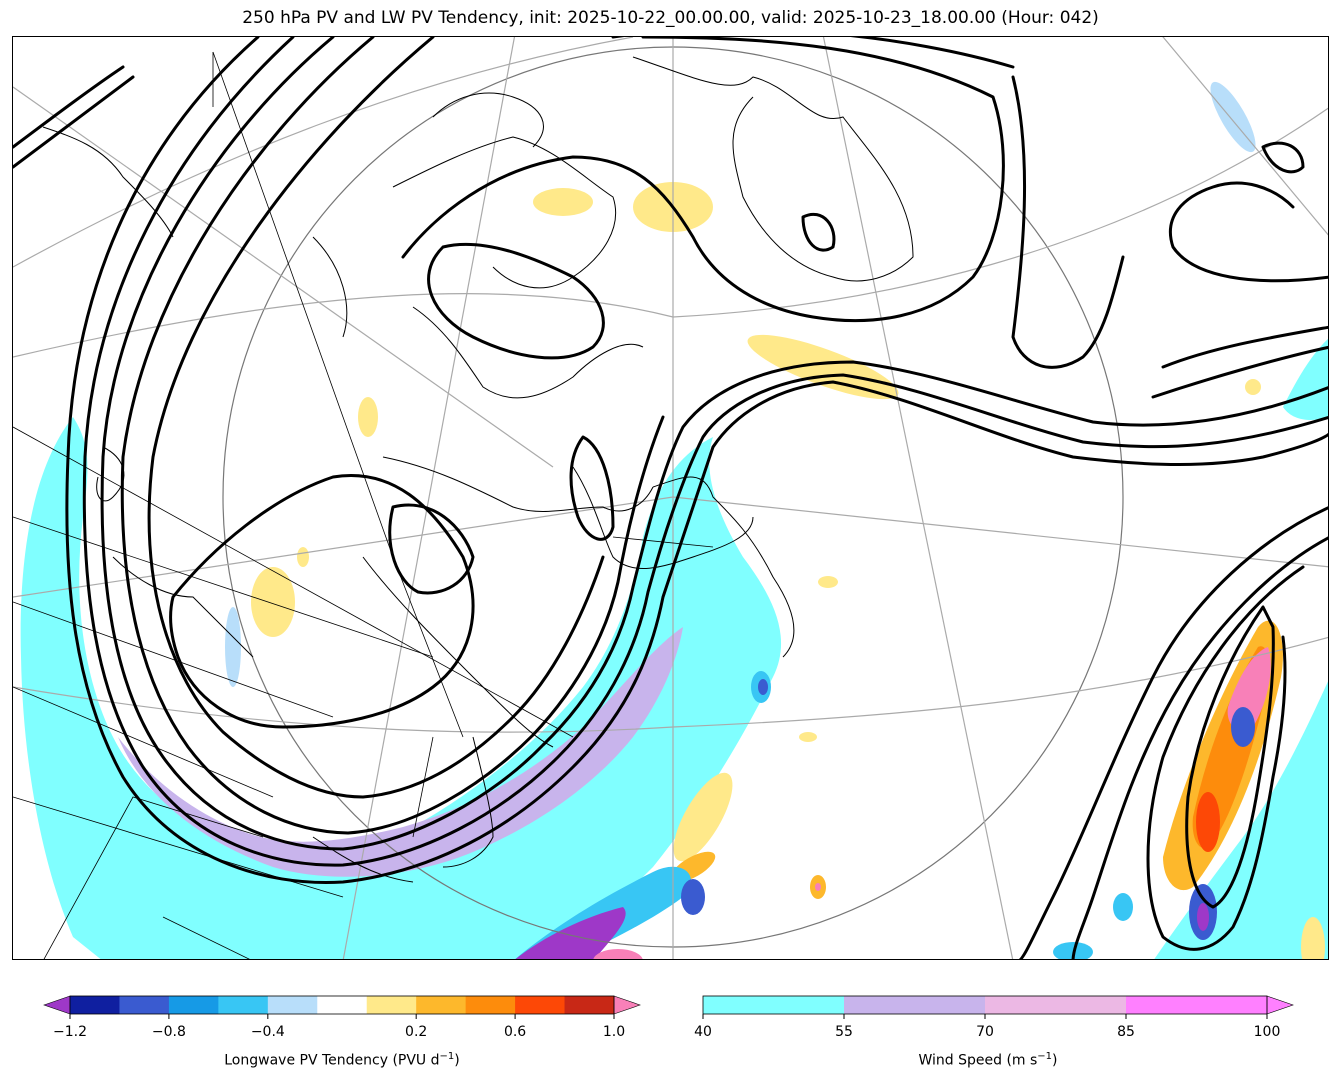 Image resolution: width=1341 pixels, height=1084 pixels. Describe the element at coordinates (416, 1032) in the screenshot. I see `pv-colorbar-tick-label: 0.2` at that location.